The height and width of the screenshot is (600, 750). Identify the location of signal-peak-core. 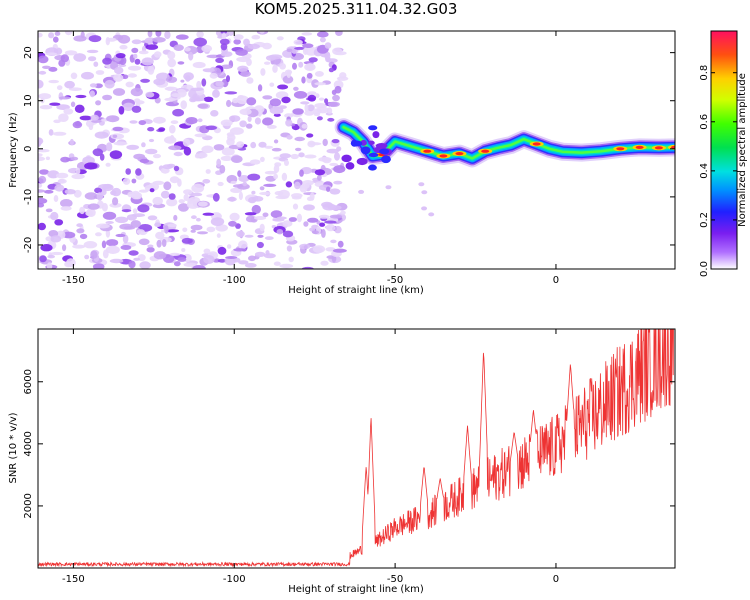
(443, 156).